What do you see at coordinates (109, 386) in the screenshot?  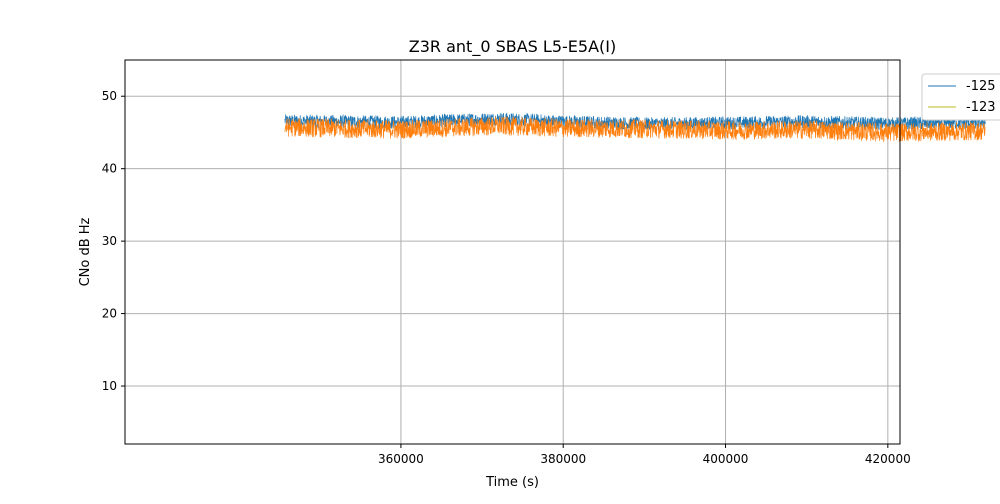 I see `y-tick-label: 10` at bounding box center [109, 386].